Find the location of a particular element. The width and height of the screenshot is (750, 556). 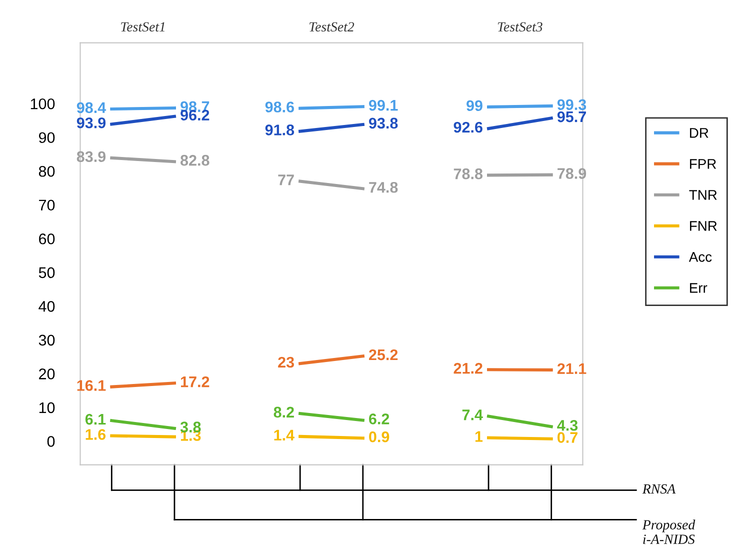

data-label: 98.6 is located at coordinates (279, 107).